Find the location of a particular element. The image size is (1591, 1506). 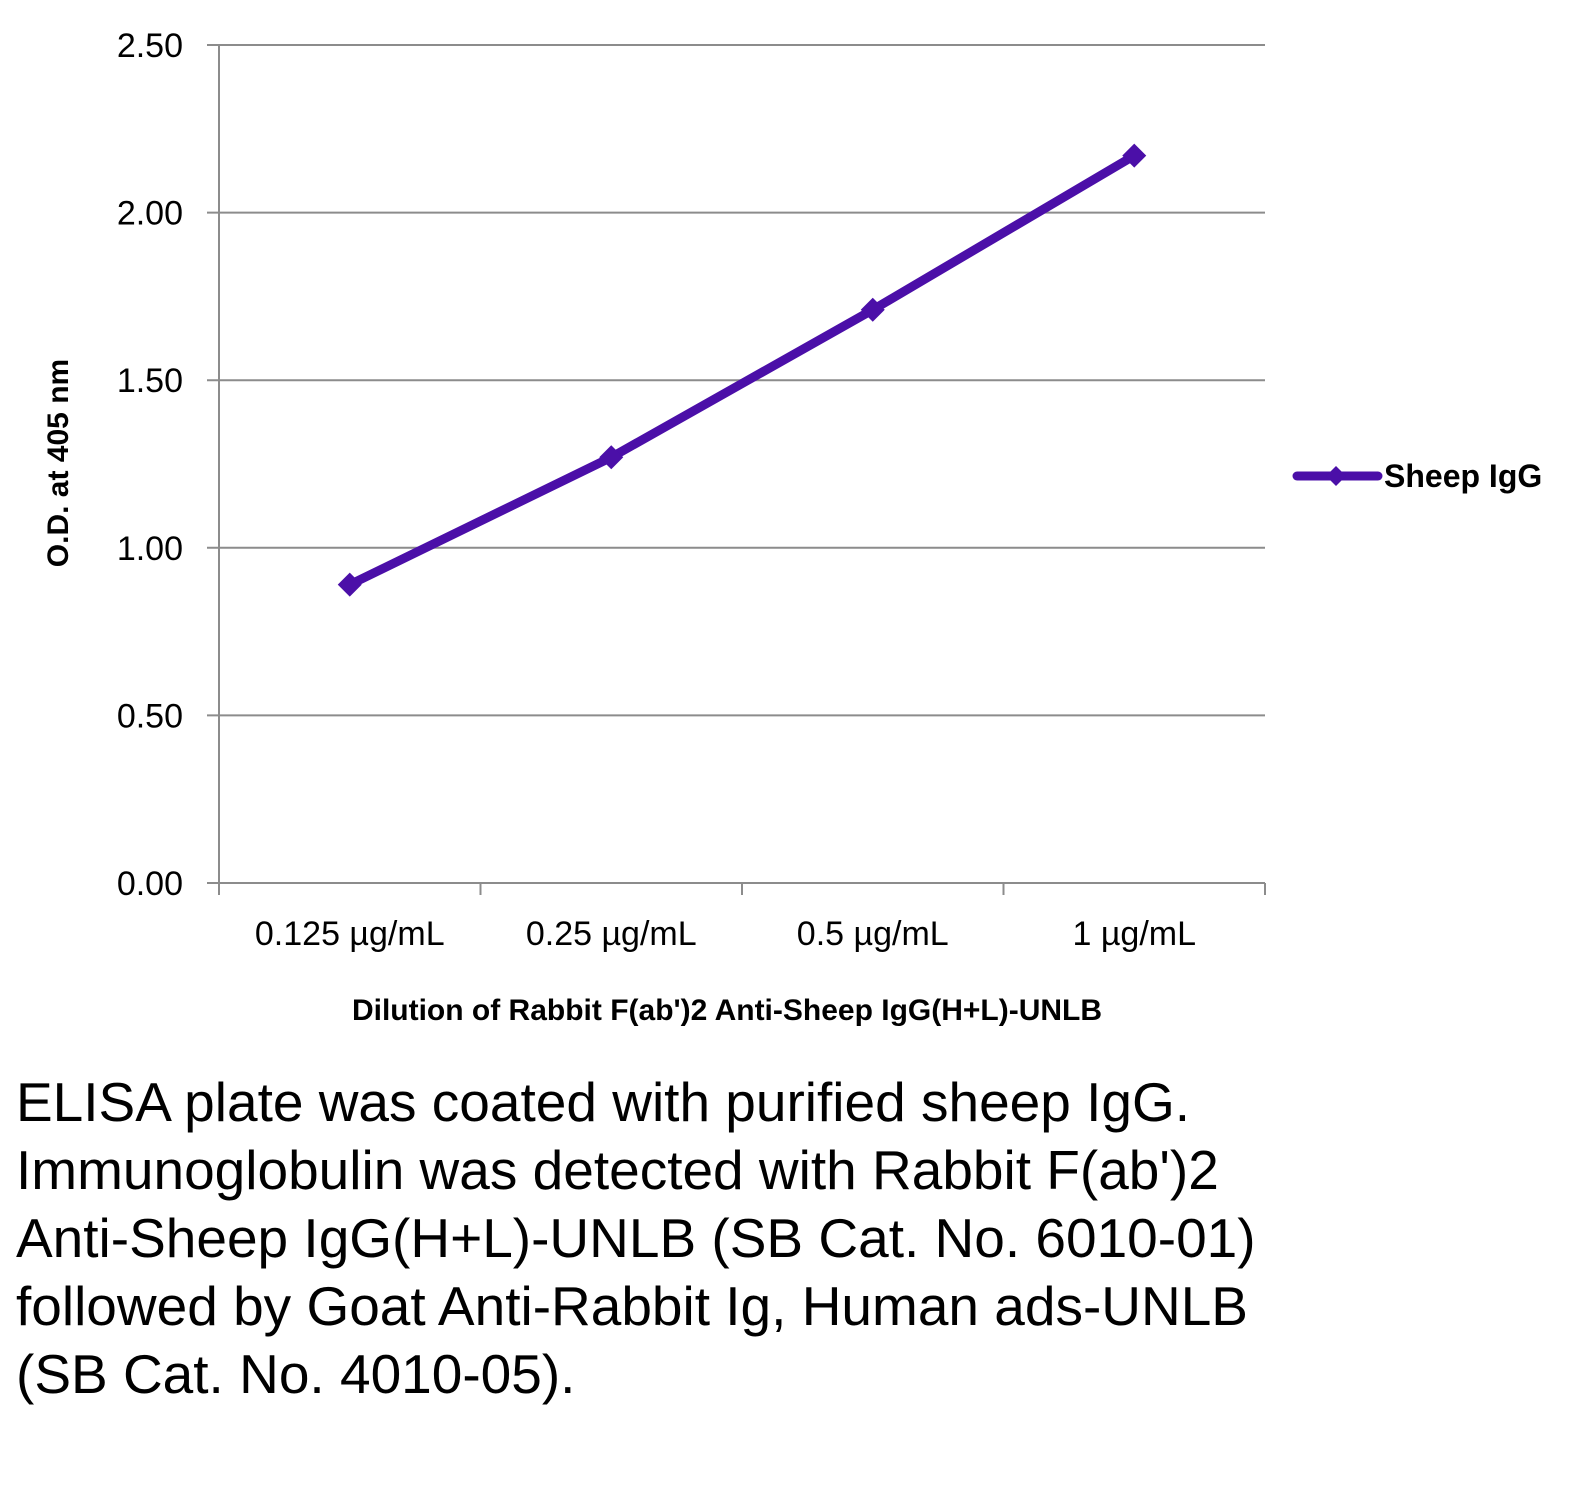

y-tick-labels: 0.00 0.50 1.00 1.50 2.00 2.50 is located at coordinates (150, 465).